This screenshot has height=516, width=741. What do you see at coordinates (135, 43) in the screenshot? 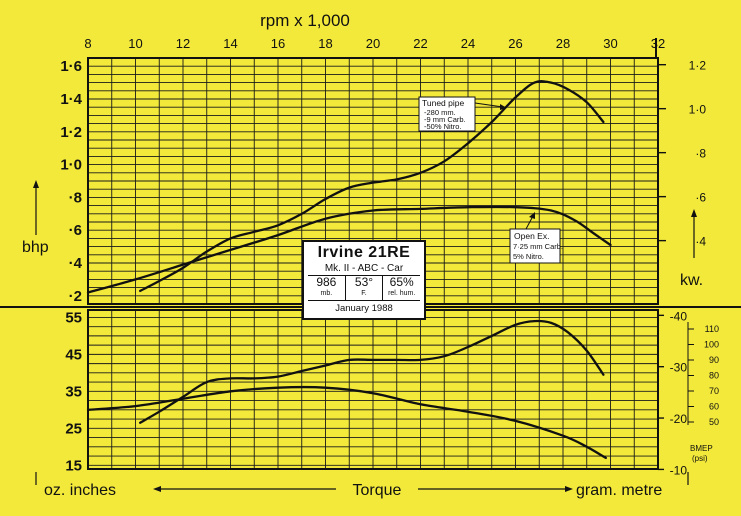
I see `rpm-tick-label: 10` at bounding box center [135, 43].